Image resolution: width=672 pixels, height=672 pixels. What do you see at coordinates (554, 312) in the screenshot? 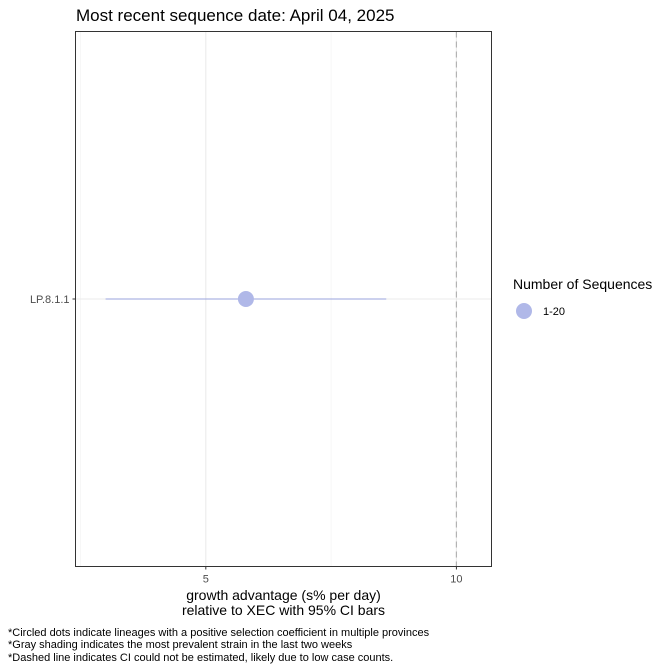
I see `legend-label-0: 1-20` at bounding box center [554, 312].